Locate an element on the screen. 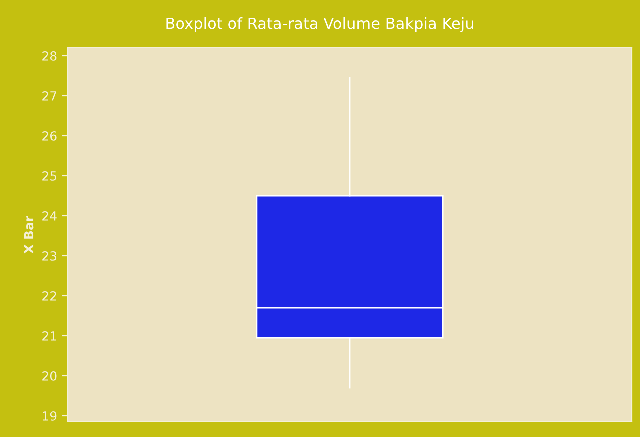  y-tick-label: 27 is located at coordinates (49, 96).